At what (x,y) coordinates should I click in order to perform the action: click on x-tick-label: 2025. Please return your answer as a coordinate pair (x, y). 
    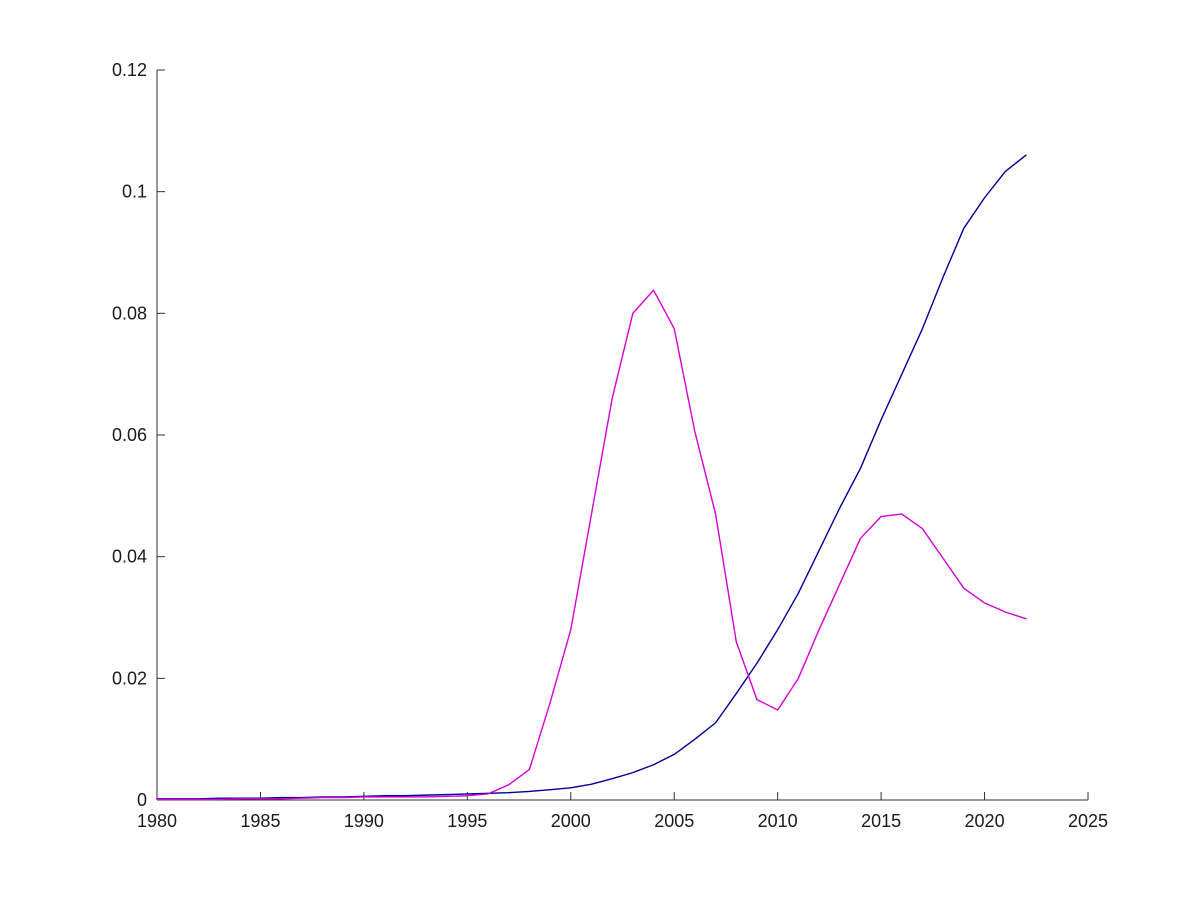
    Looking at the image, I should click on (1088, 821).